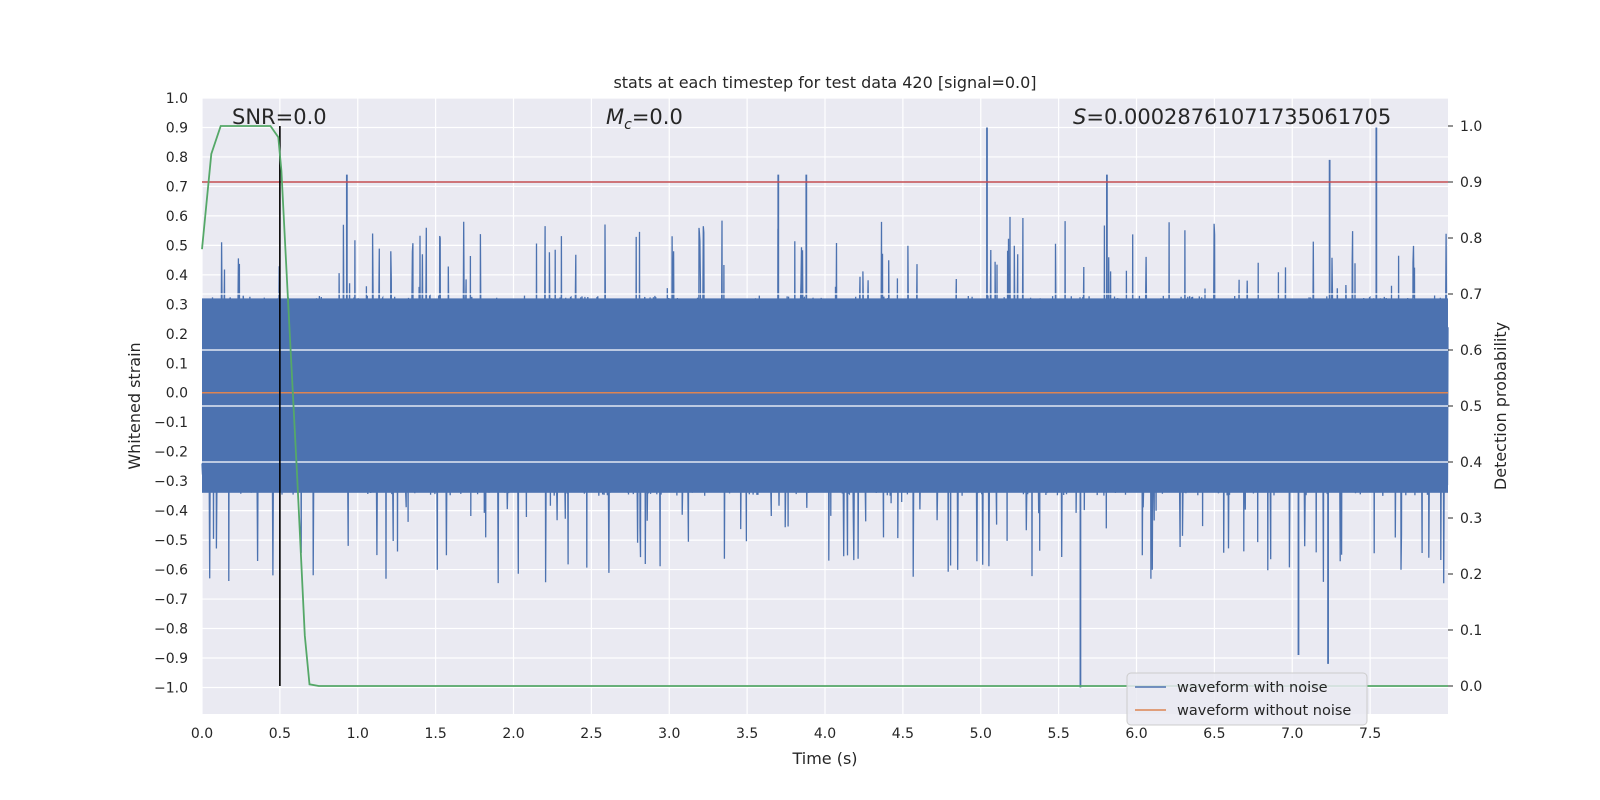 Image resolution: width=1600 pixels, height=800 pixels. Describe the element at coordinates (1136, 734) in the screenshot. I see `x-tick-label: 6.0` at that location.